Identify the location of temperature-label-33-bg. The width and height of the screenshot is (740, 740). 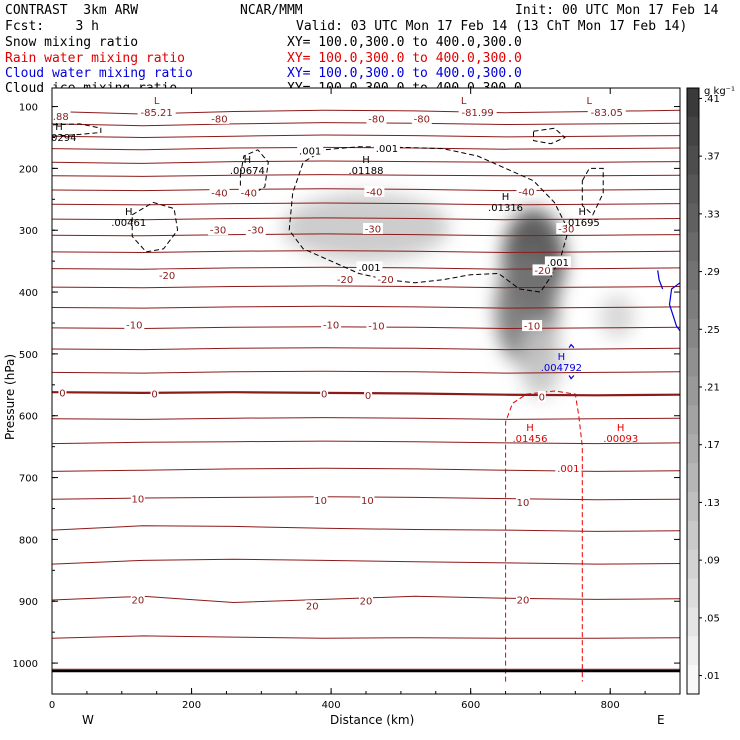
(366, 601).